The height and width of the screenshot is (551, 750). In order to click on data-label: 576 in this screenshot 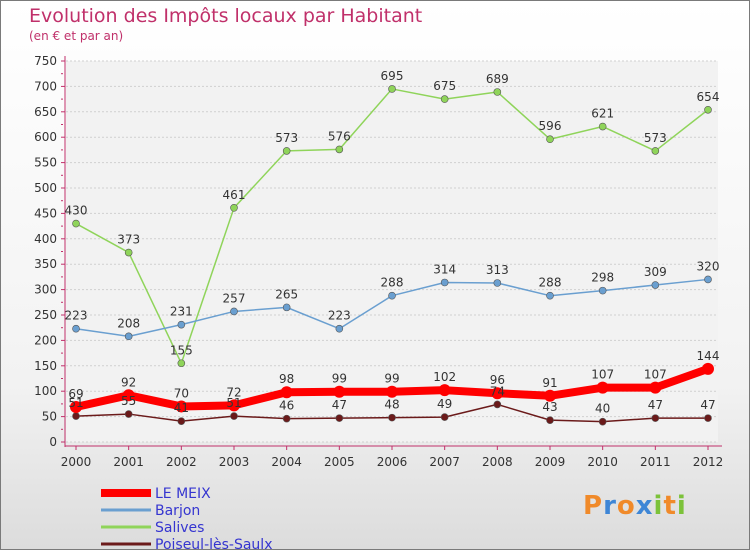, I will do `click(339, 136)`.